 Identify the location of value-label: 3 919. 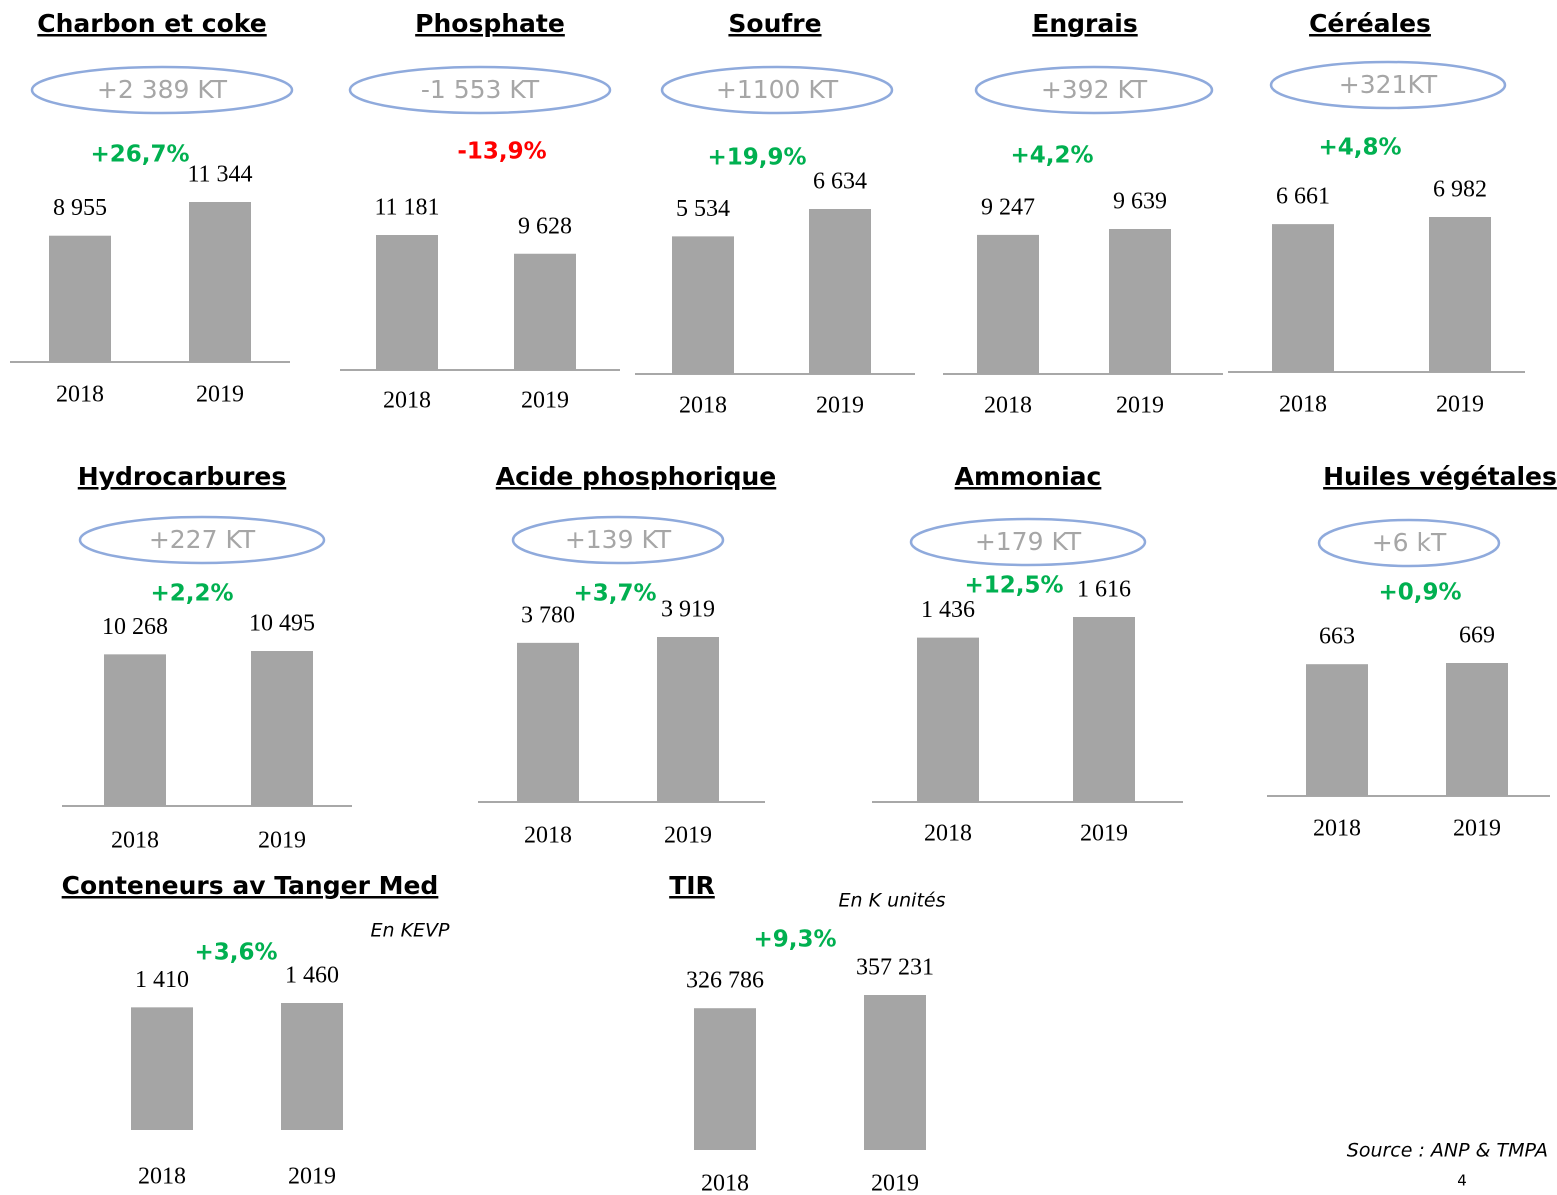
(688, 610).